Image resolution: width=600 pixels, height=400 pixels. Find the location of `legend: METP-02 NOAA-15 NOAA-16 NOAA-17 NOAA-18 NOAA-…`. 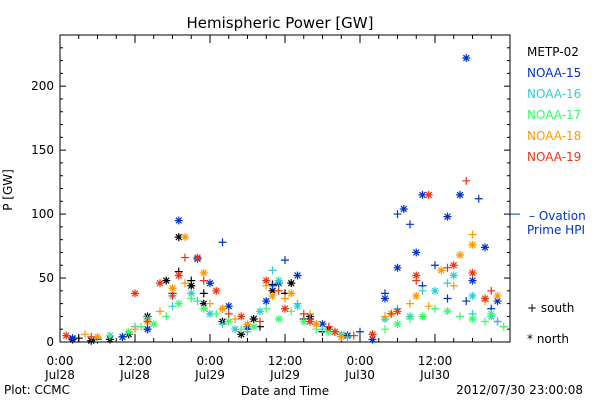

legend: METP-02 NOAA-15 NOAA-16 NOAA-17 NOAA-18 NOAA-… is located at coordinates (554, 104).